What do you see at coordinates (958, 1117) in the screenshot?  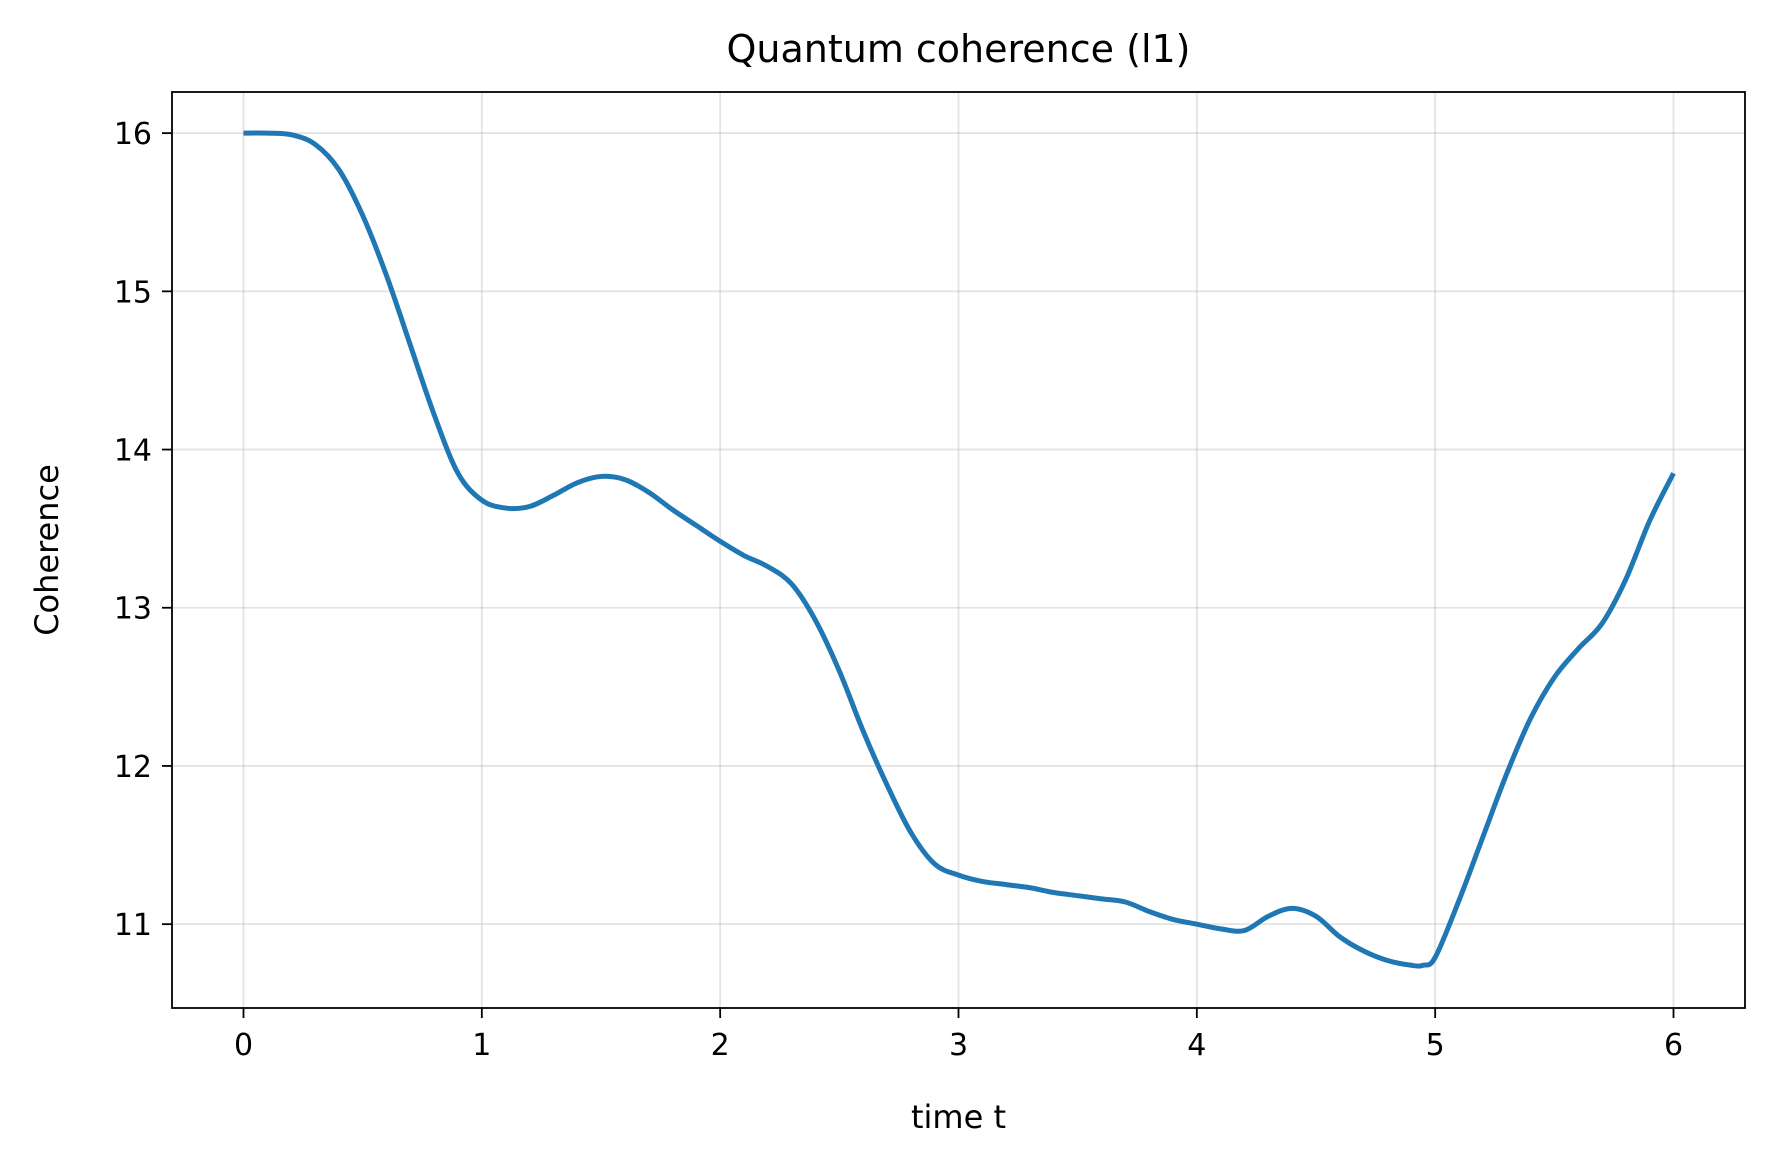 I see `x-axis-label: time t` at bounding box center [958, 1117].